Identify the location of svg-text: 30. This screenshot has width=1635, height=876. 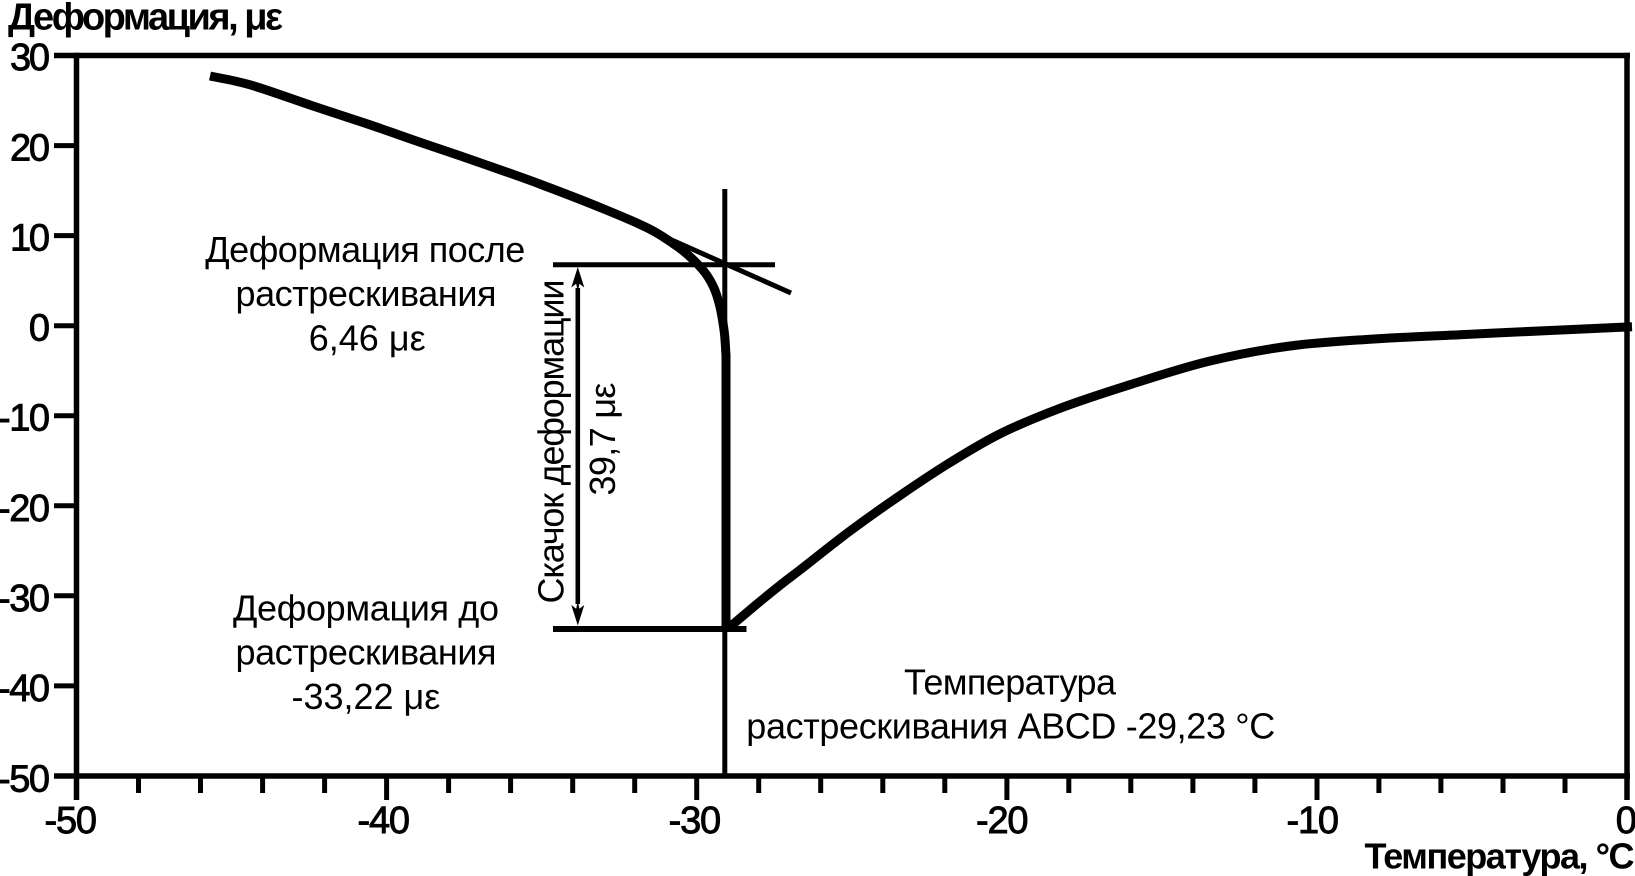
(30, 58).